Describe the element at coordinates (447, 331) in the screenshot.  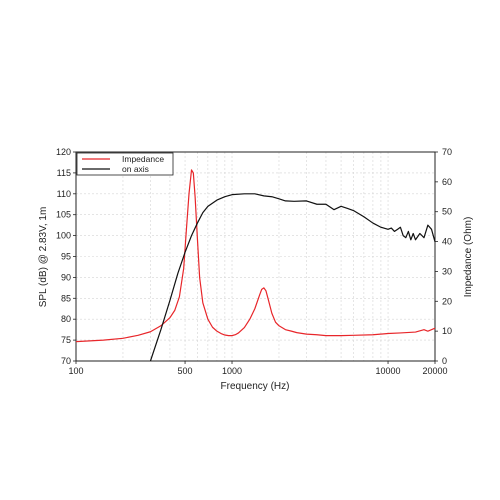
I see `y-right-tick-label: 10` at that location.